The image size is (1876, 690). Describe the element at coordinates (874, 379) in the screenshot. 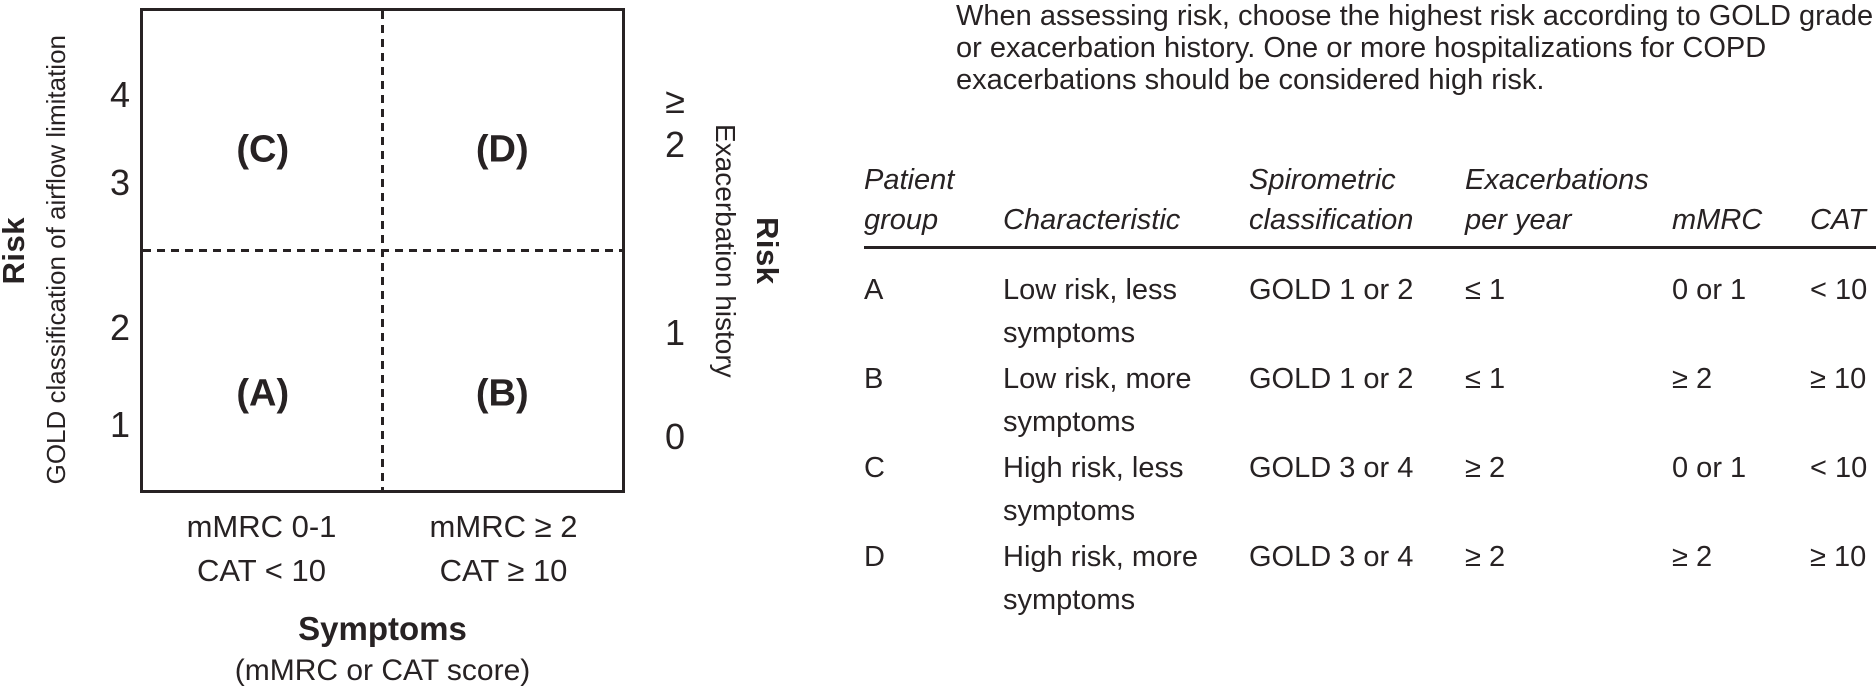

I see `table-cell-group-b: B` at that location.